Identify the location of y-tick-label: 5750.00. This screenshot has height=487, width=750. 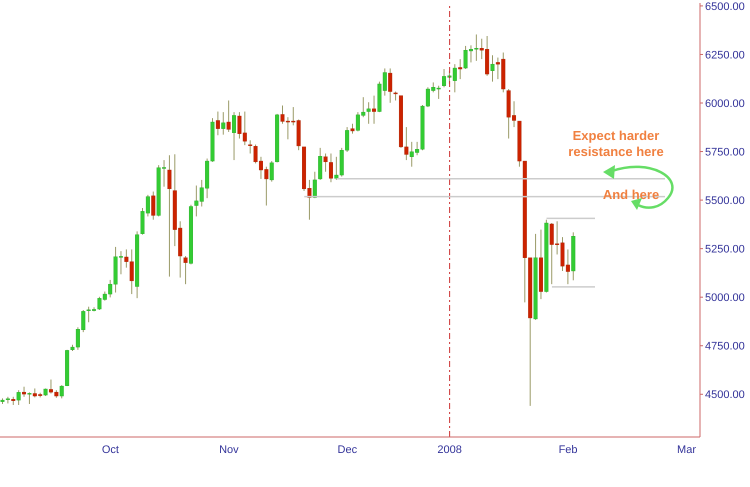
(725, 152).